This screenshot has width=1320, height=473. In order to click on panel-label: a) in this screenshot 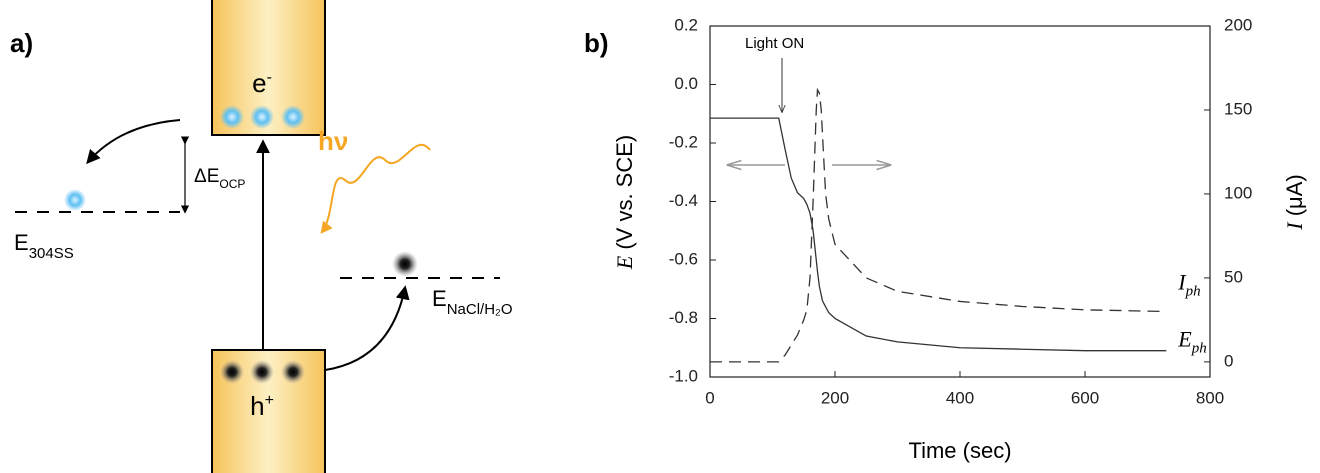, I will do `click(21, 43)`.